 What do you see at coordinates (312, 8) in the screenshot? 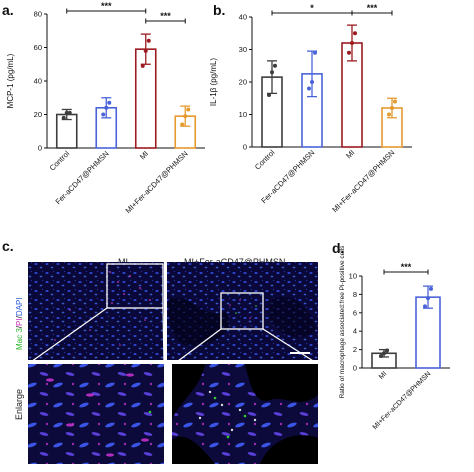
I see `significance-label: *` at bounding box center [312, 8].